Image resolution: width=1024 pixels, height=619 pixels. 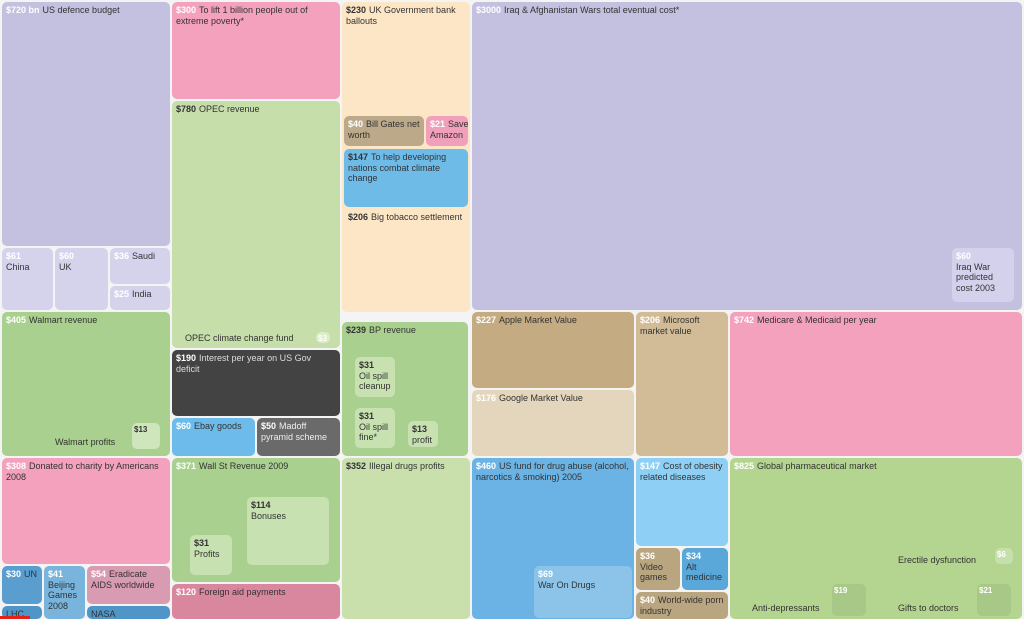 What do you see at coordinates (553, 350) in the screenshot?
I see `treemap-cell-apple-market-value: $227 Apple Market Value` at bounding box center [553, 350].